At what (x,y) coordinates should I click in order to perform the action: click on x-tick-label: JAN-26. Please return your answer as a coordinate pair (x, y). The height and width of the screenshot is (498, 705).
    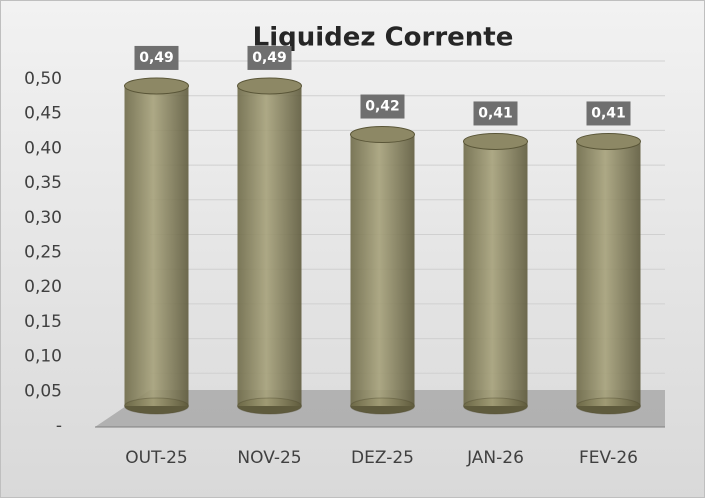
    Looking at the image, I should click on (495, 458).